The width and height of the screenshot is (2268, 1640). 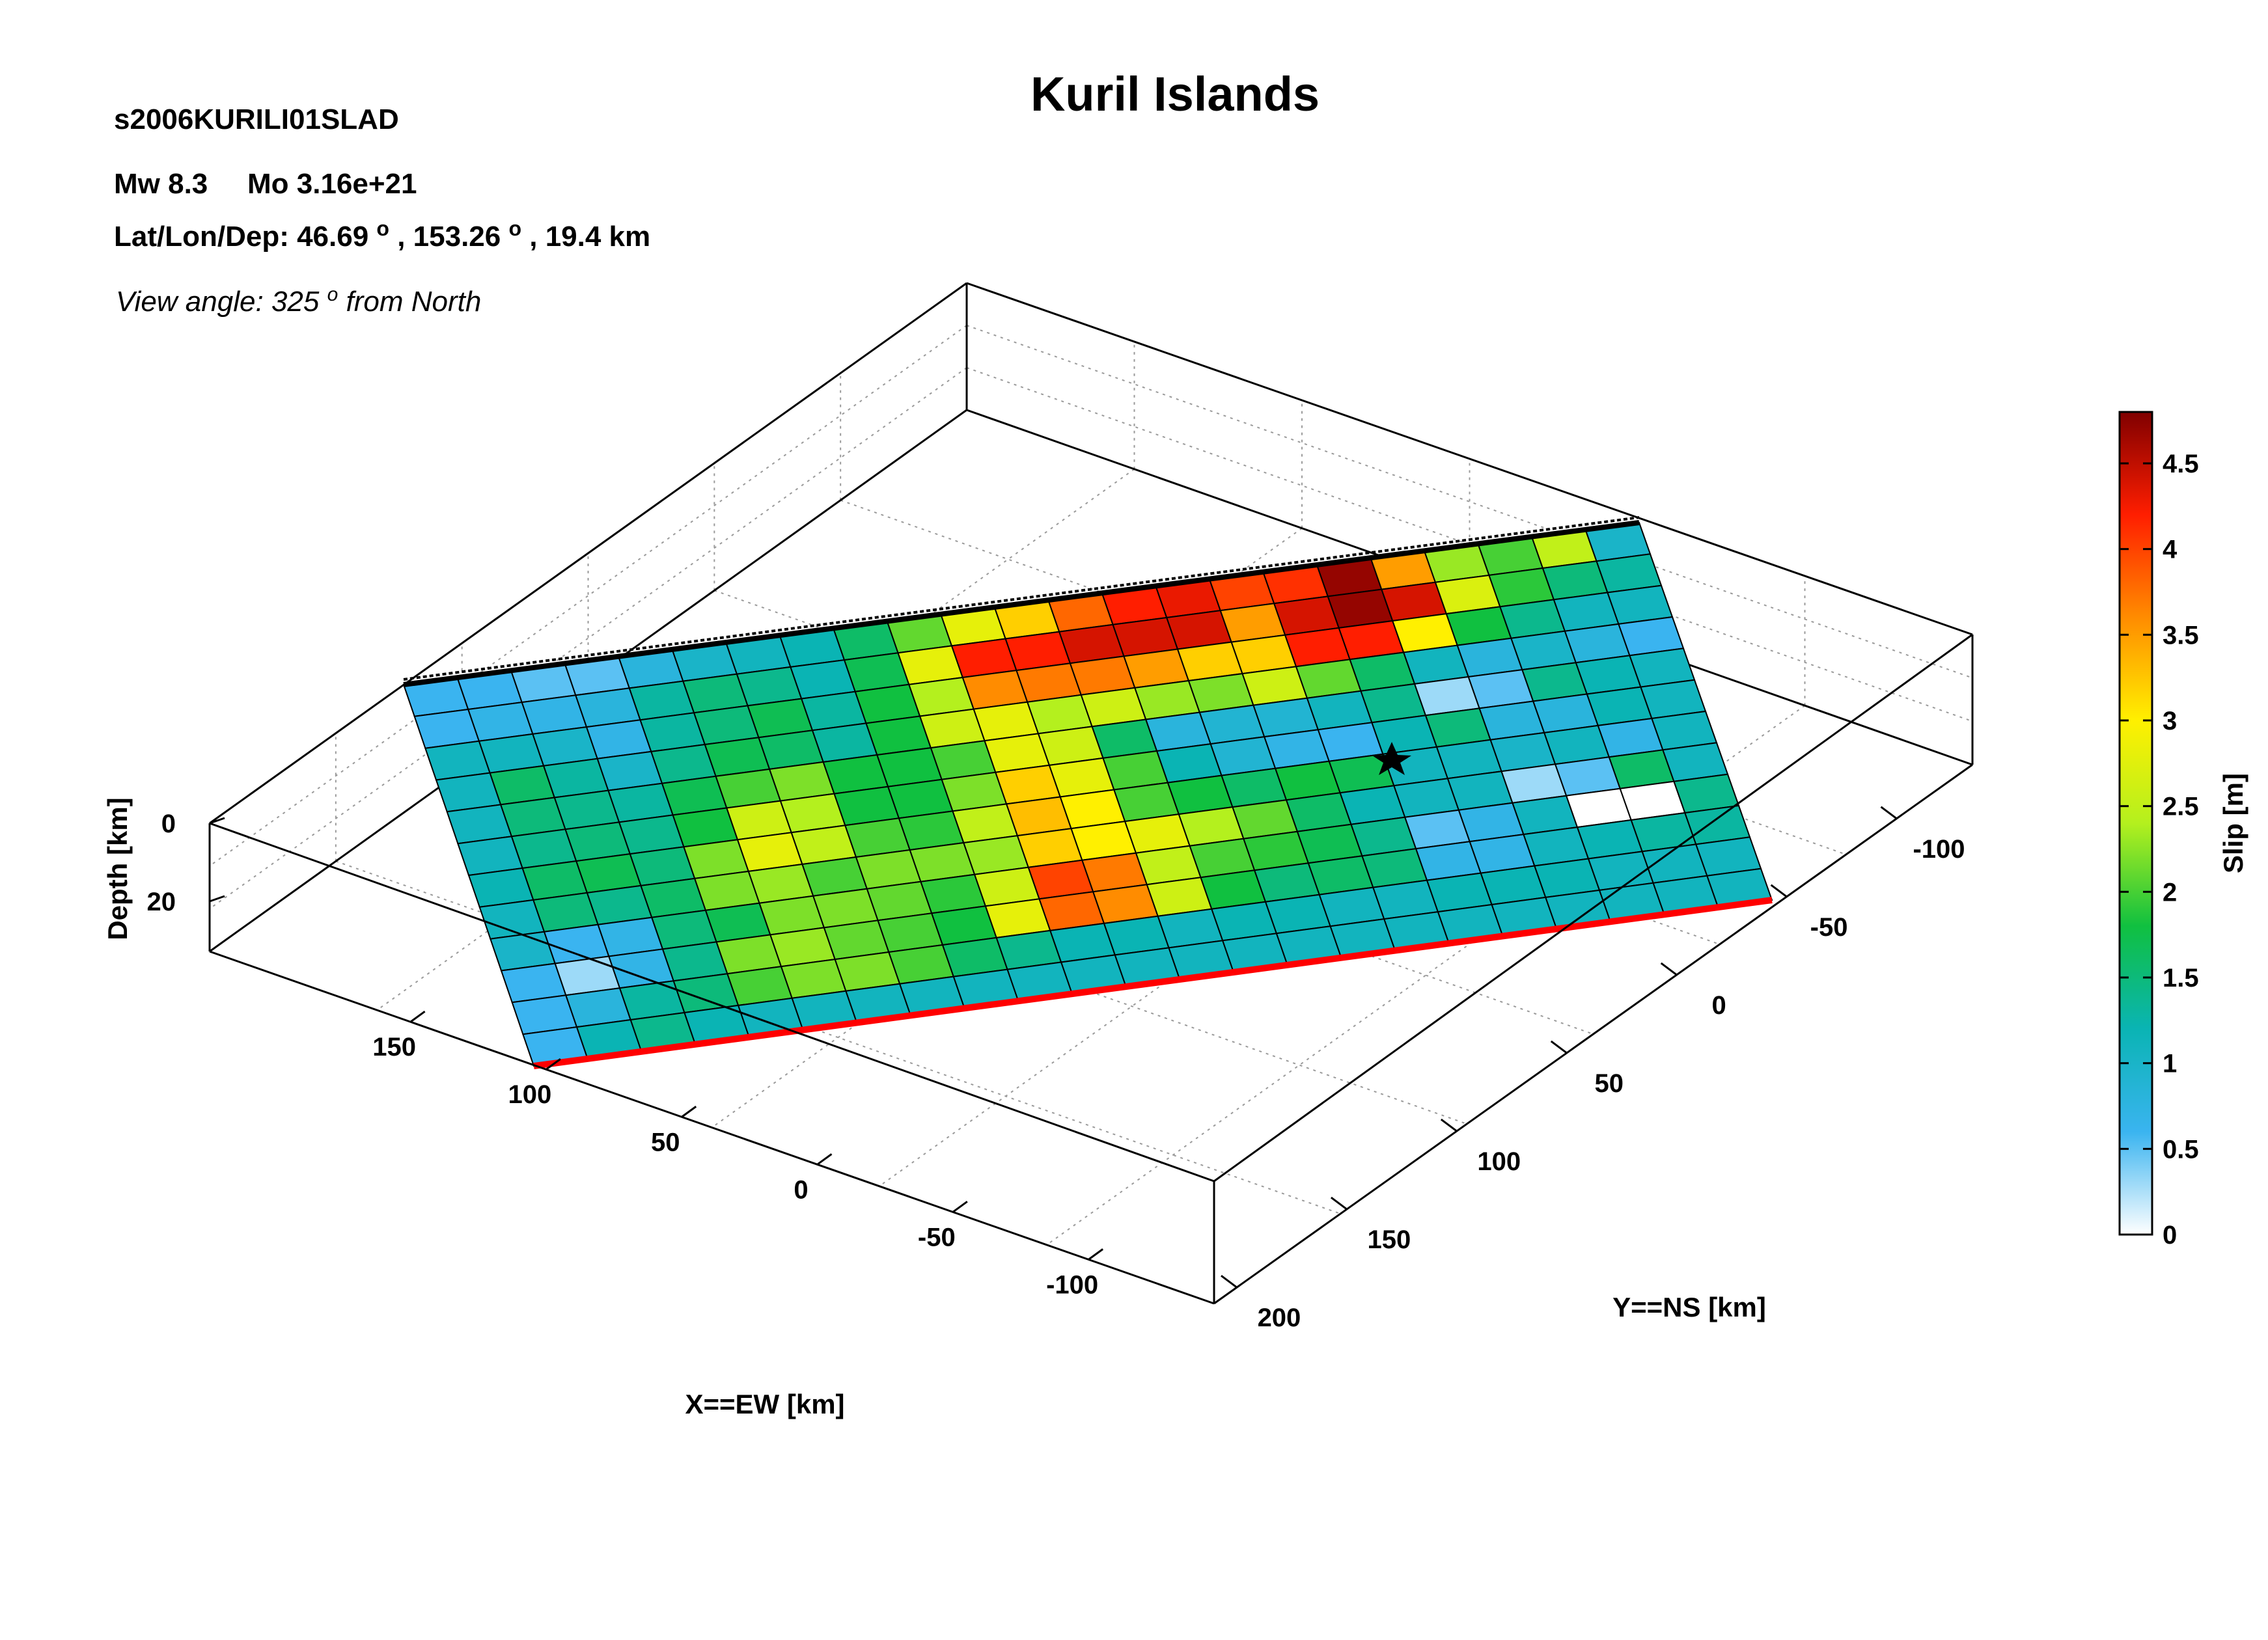 I want to click on x-axis-label: X==EW [km], so click(x=765, y=1404).